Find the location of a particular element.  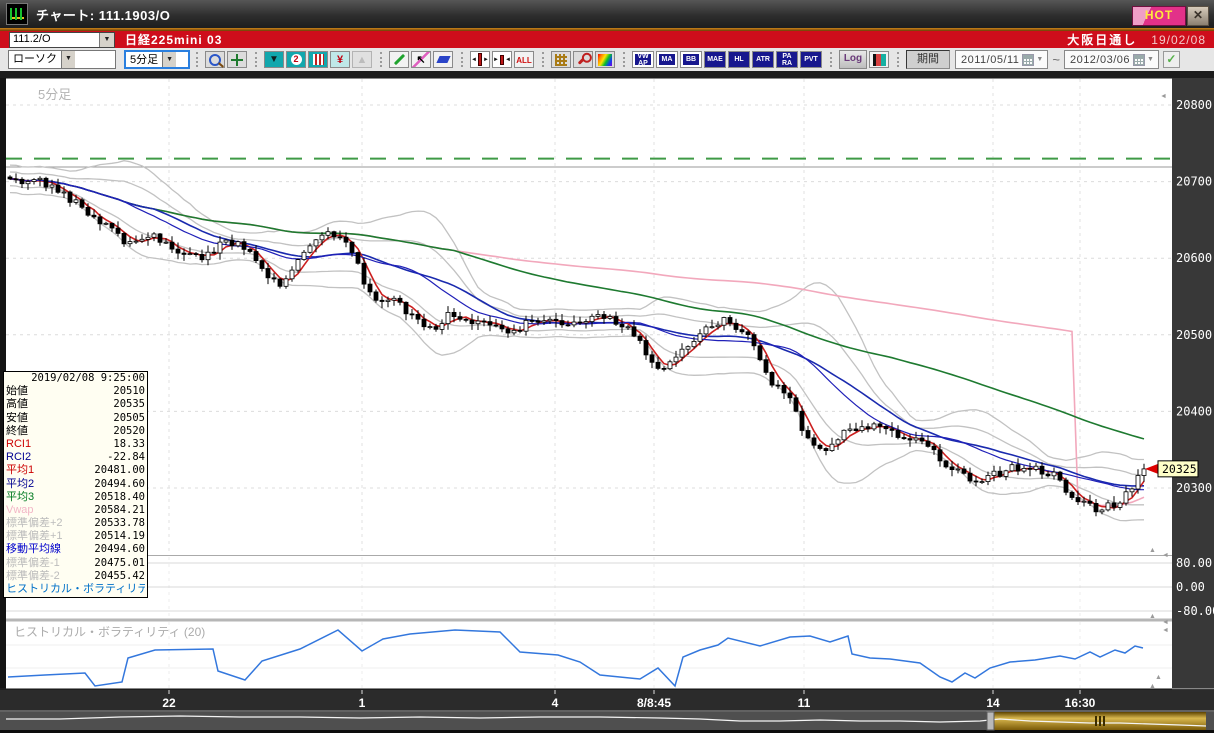

timeframe-value: 5分足 is located at coordinates (144, 60).